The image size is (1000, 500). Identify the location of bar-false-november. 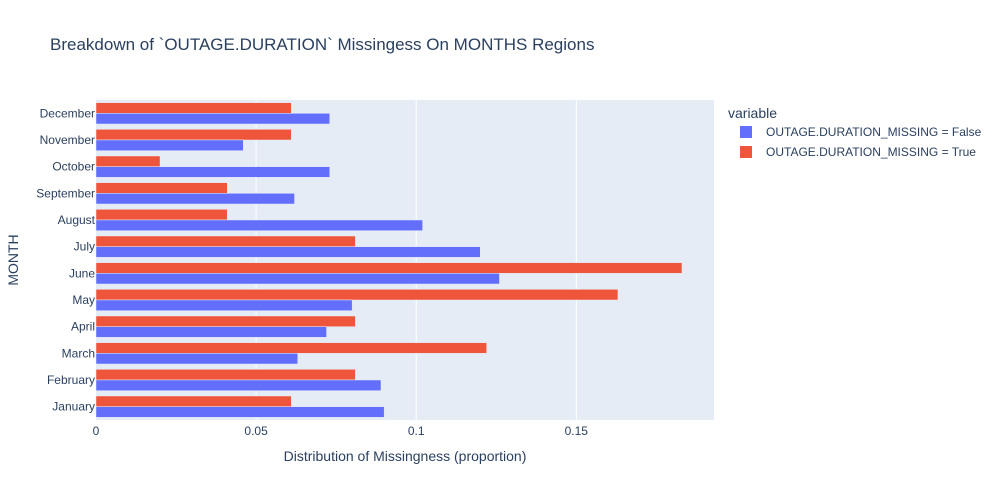
(169, 145).